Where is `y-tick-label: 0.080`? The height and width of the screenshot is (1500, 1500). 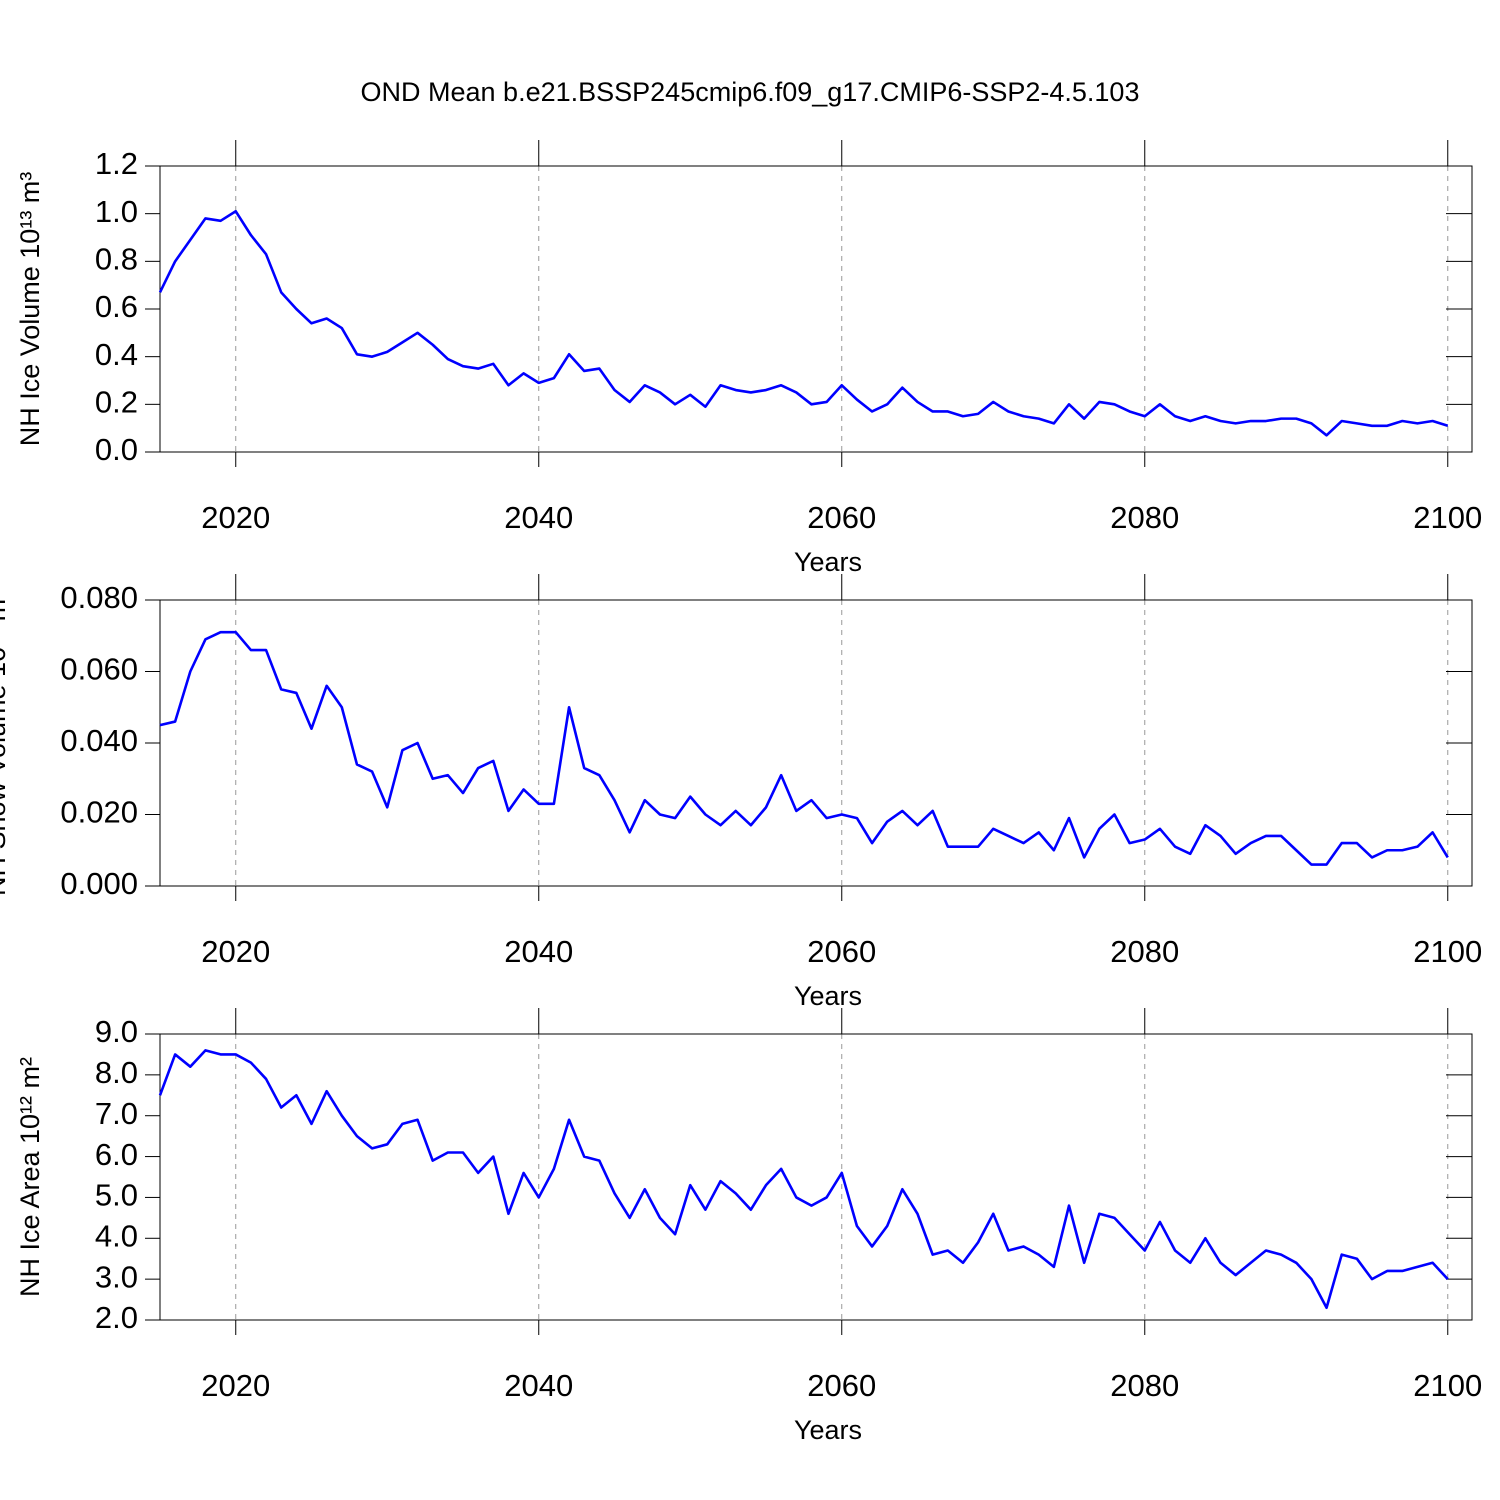
y-tick-label: 0.080 is located at coordinates (99, 597).